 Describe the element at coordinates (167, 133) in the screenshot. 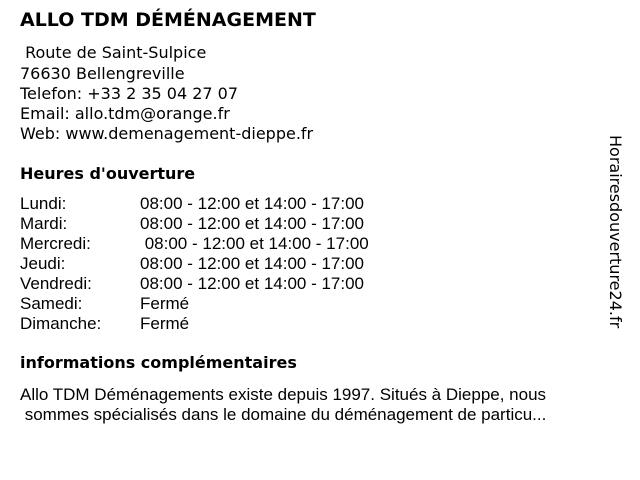

I see `website: Web: www.demenagement-dieppe.fr` at that location.